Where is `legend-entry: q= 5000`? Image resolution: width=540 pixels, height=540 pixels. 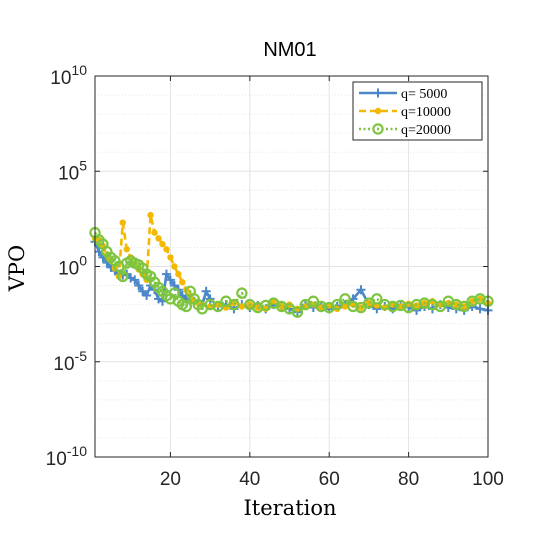 legend-entry: q= 5000 is located at coordinates (403, 94).